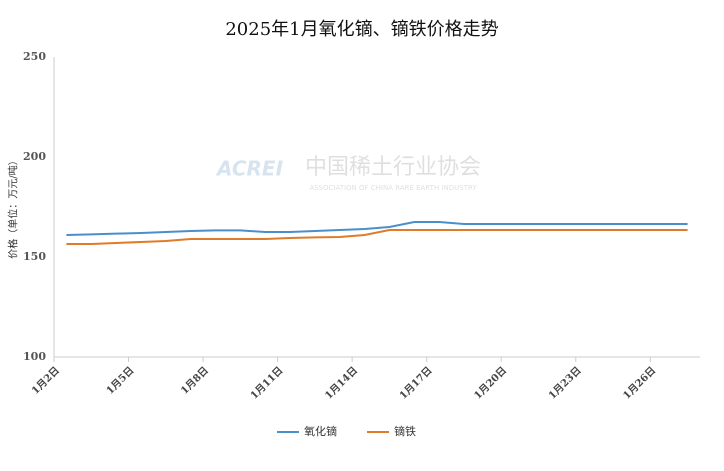 The width and height of the screenshot is (724, 471). What do you see at coordinates (361, 29) in the screenshot?
I see `chart-title: 2025年1月氧化镝、镝铁价格走势` at bounding box center [361, 29].